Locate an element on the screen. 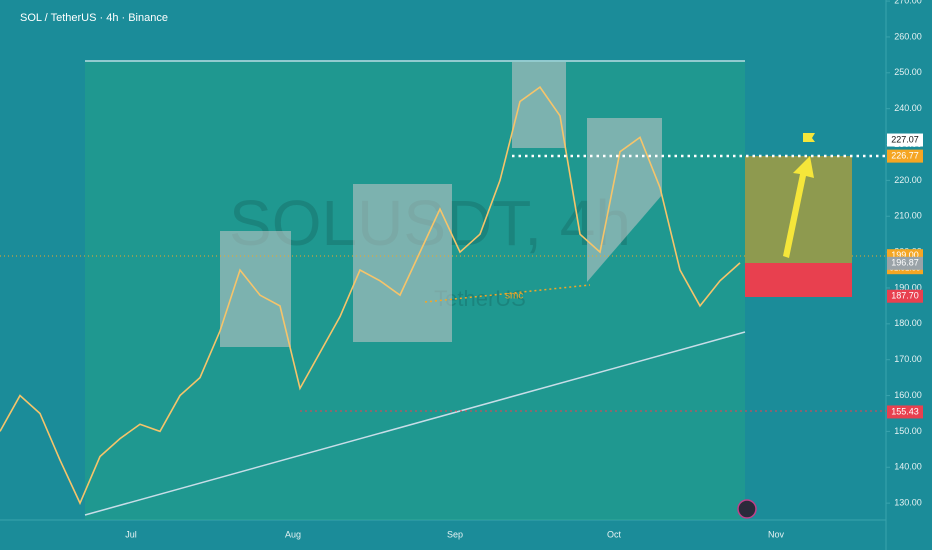 This screenshot has height=550, width=932. price-tag-label: 226.77 is located at coordinates (905, 155).